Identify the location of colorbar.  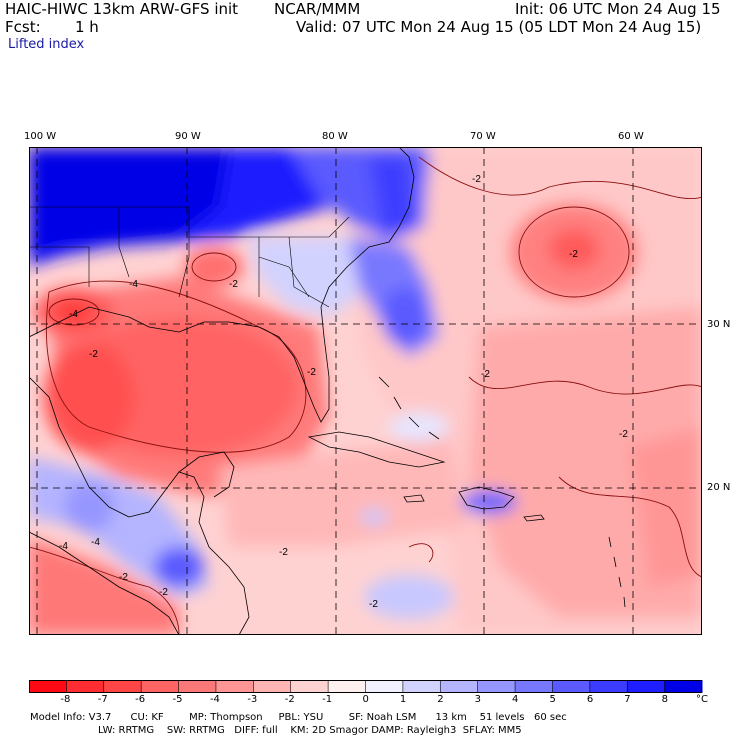
(366, 686).